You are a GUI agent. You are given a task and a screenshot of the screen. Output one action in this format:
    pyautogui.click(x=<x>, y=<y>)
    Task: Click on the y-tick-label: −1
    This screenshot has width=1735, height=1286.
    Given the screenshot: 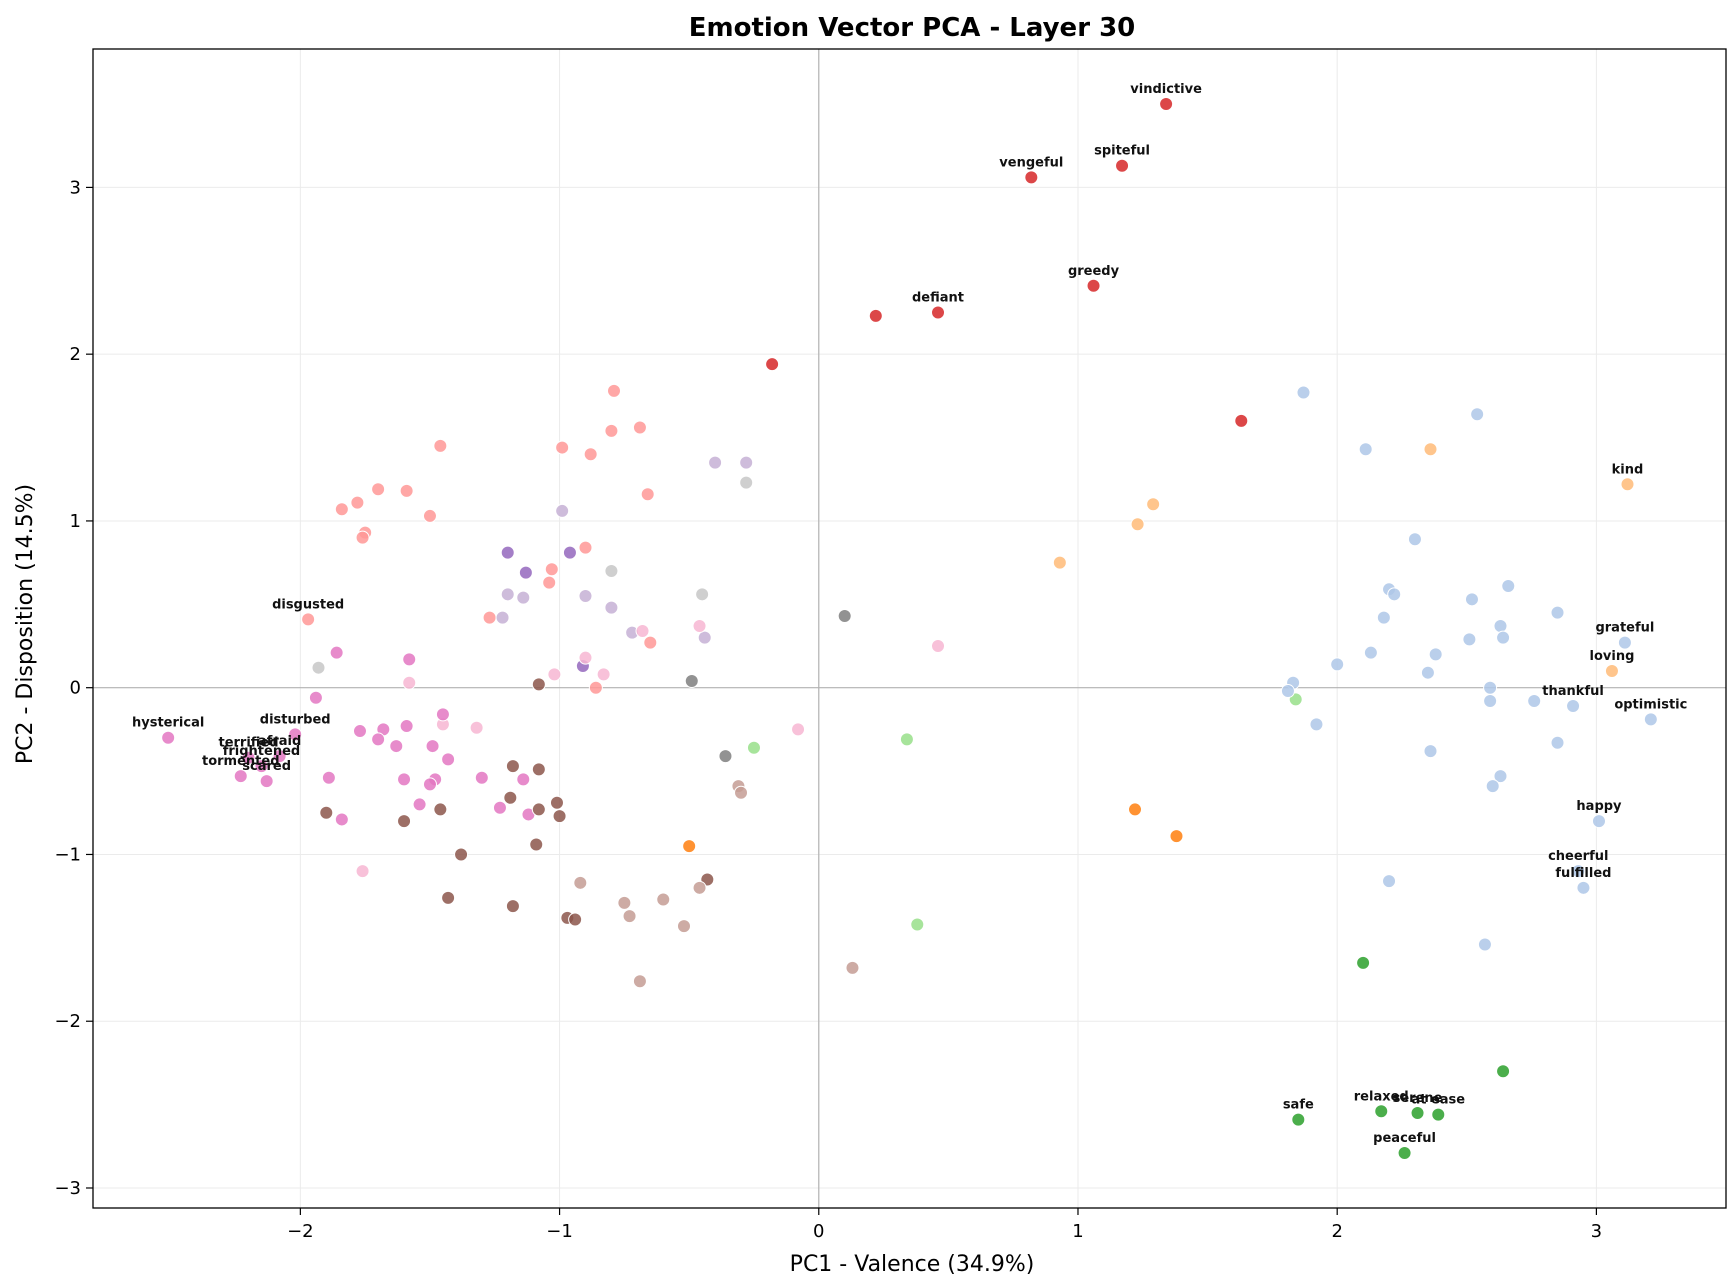 What is the action you would take?
    pyautogui.click(x=67, y=854)
    